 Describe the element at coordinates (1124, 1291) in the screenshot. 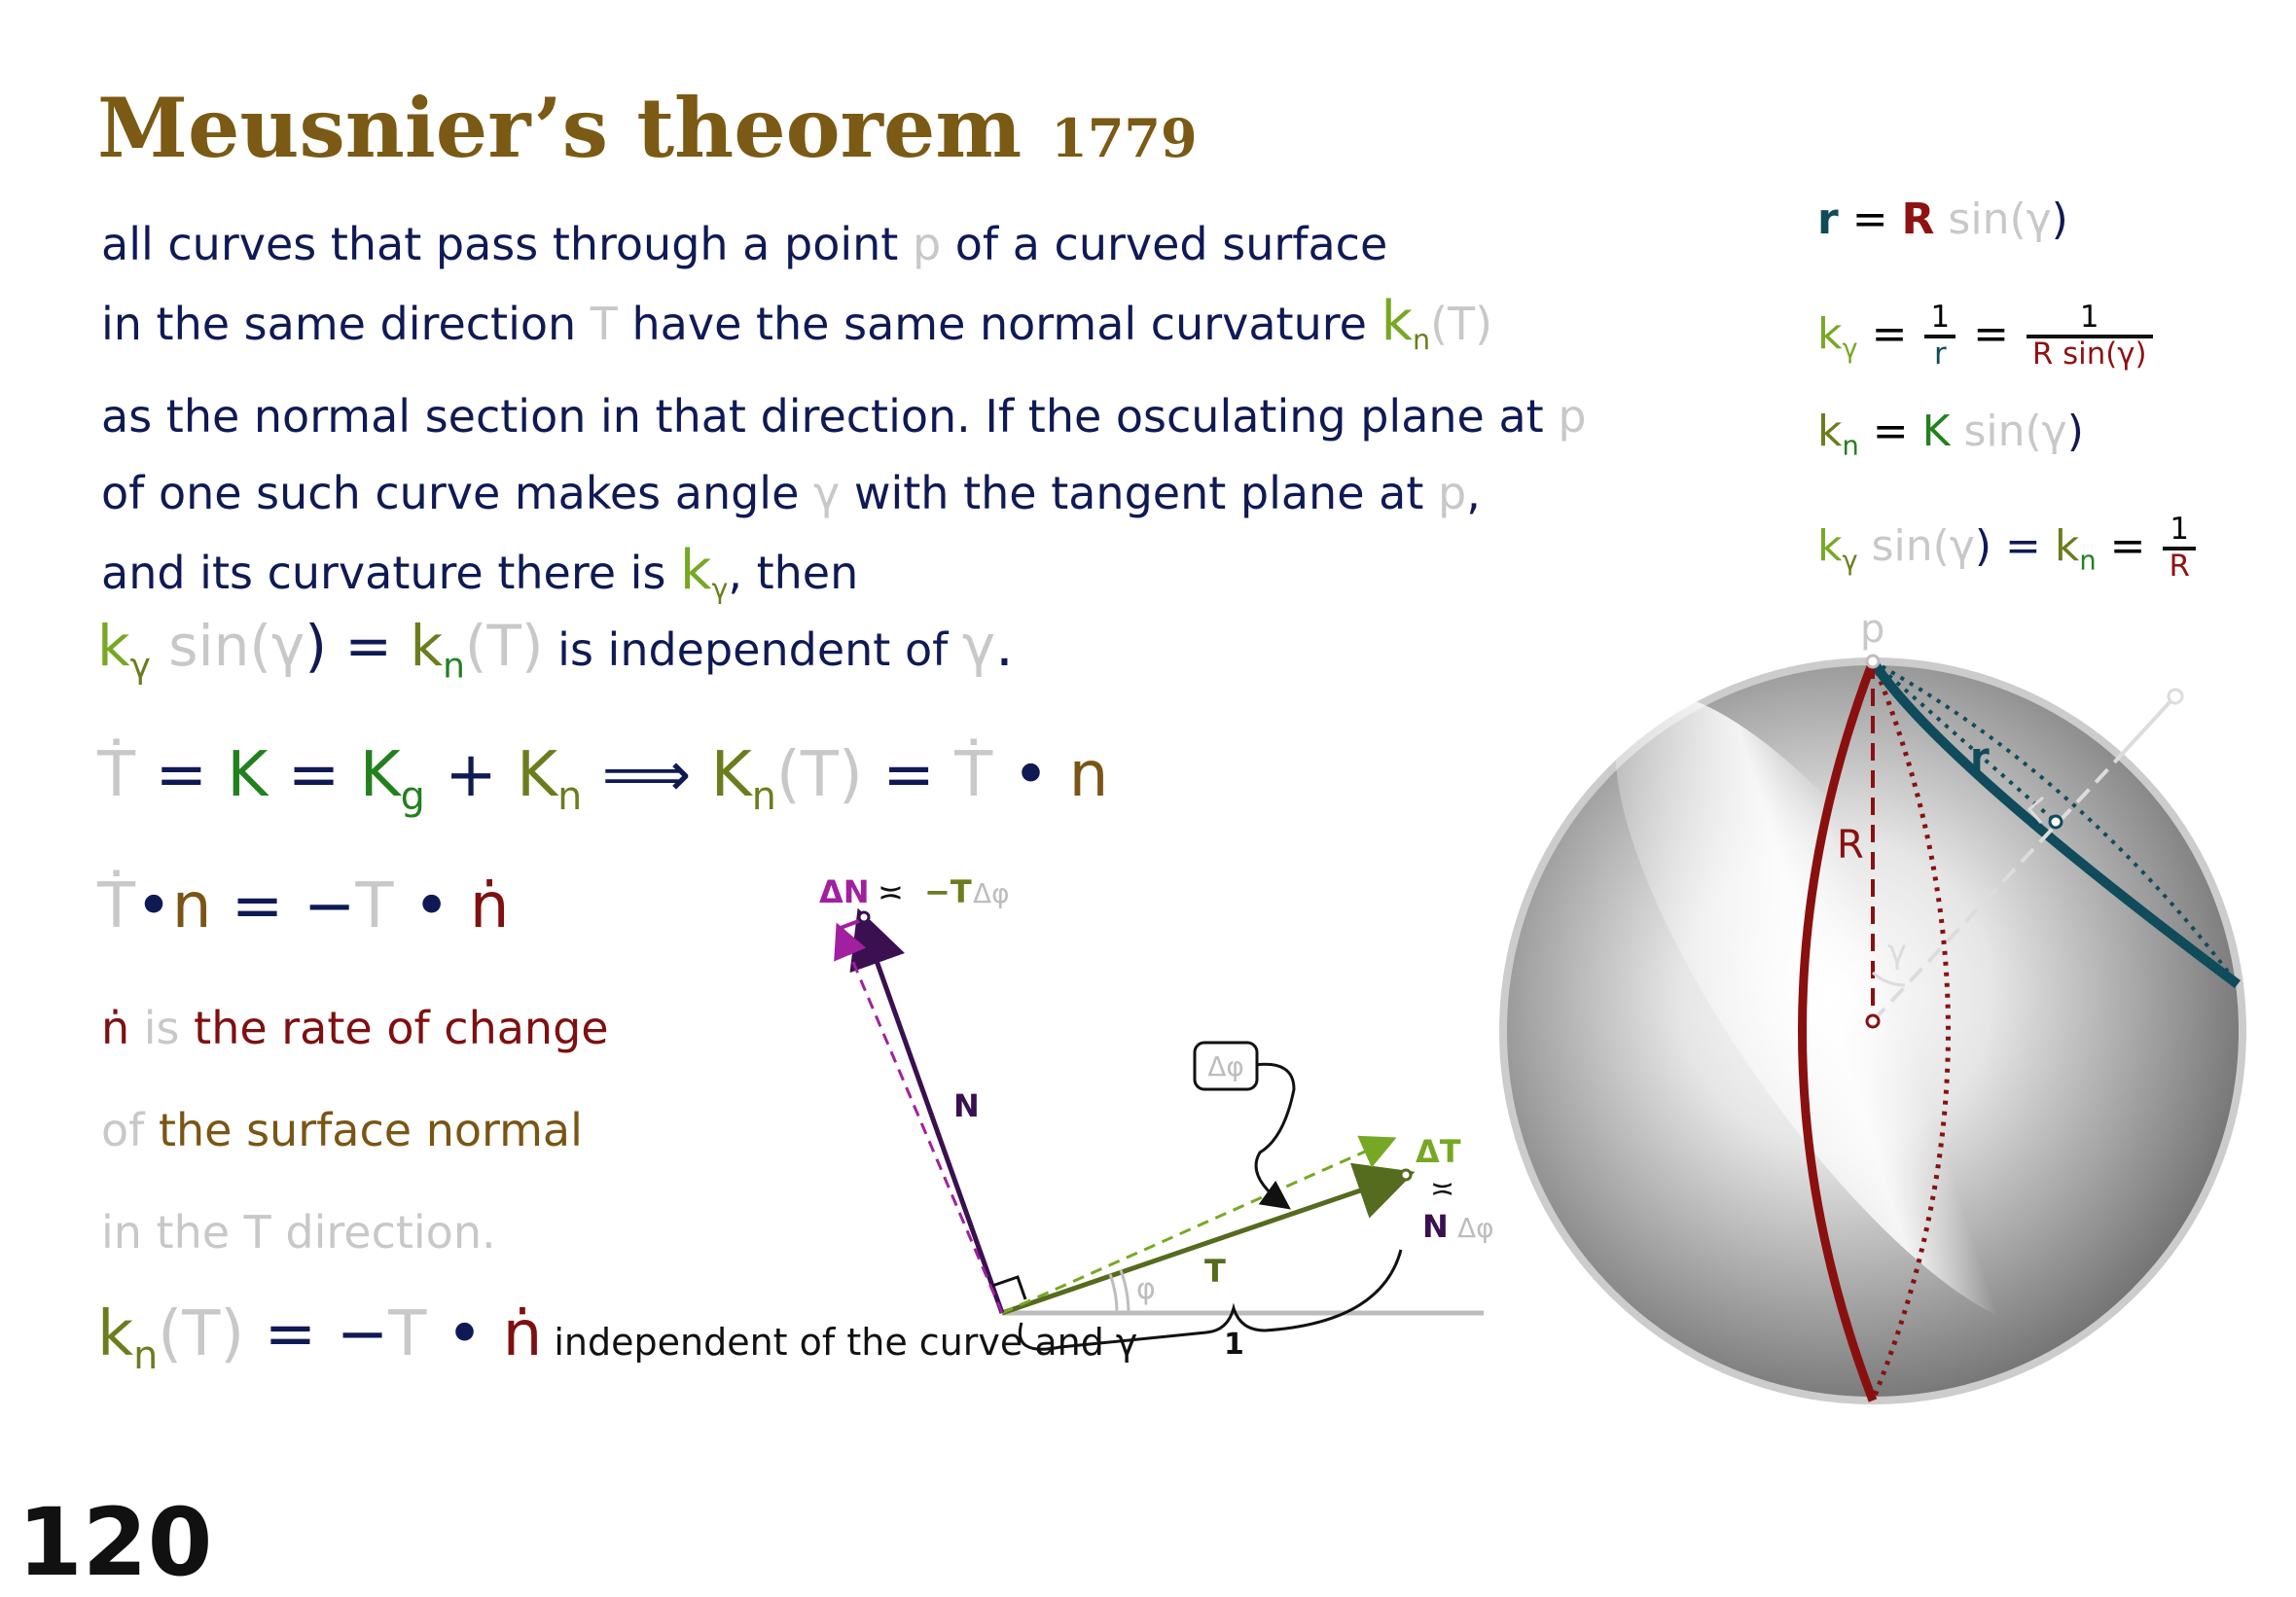

I see `phi-arc` at that location.